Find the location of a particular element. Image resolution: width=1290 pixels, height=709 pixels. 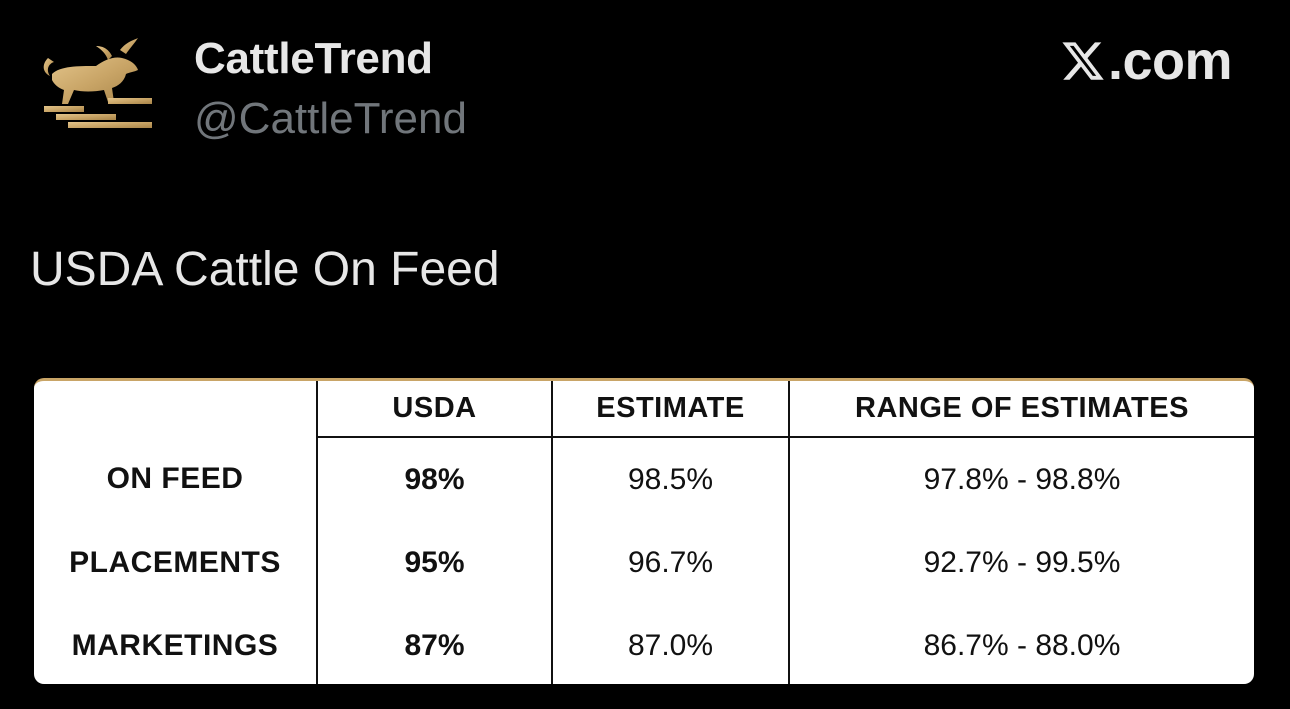

author-display-name: CattleTrend is located at coordinates (313, 58).